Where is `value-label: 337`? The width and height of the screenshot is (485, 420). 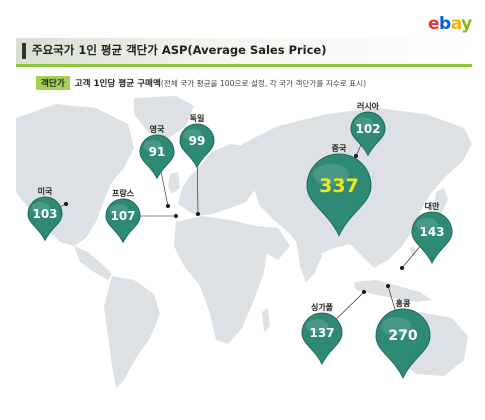 value-label: 337 is located at coordinates (339, 186).